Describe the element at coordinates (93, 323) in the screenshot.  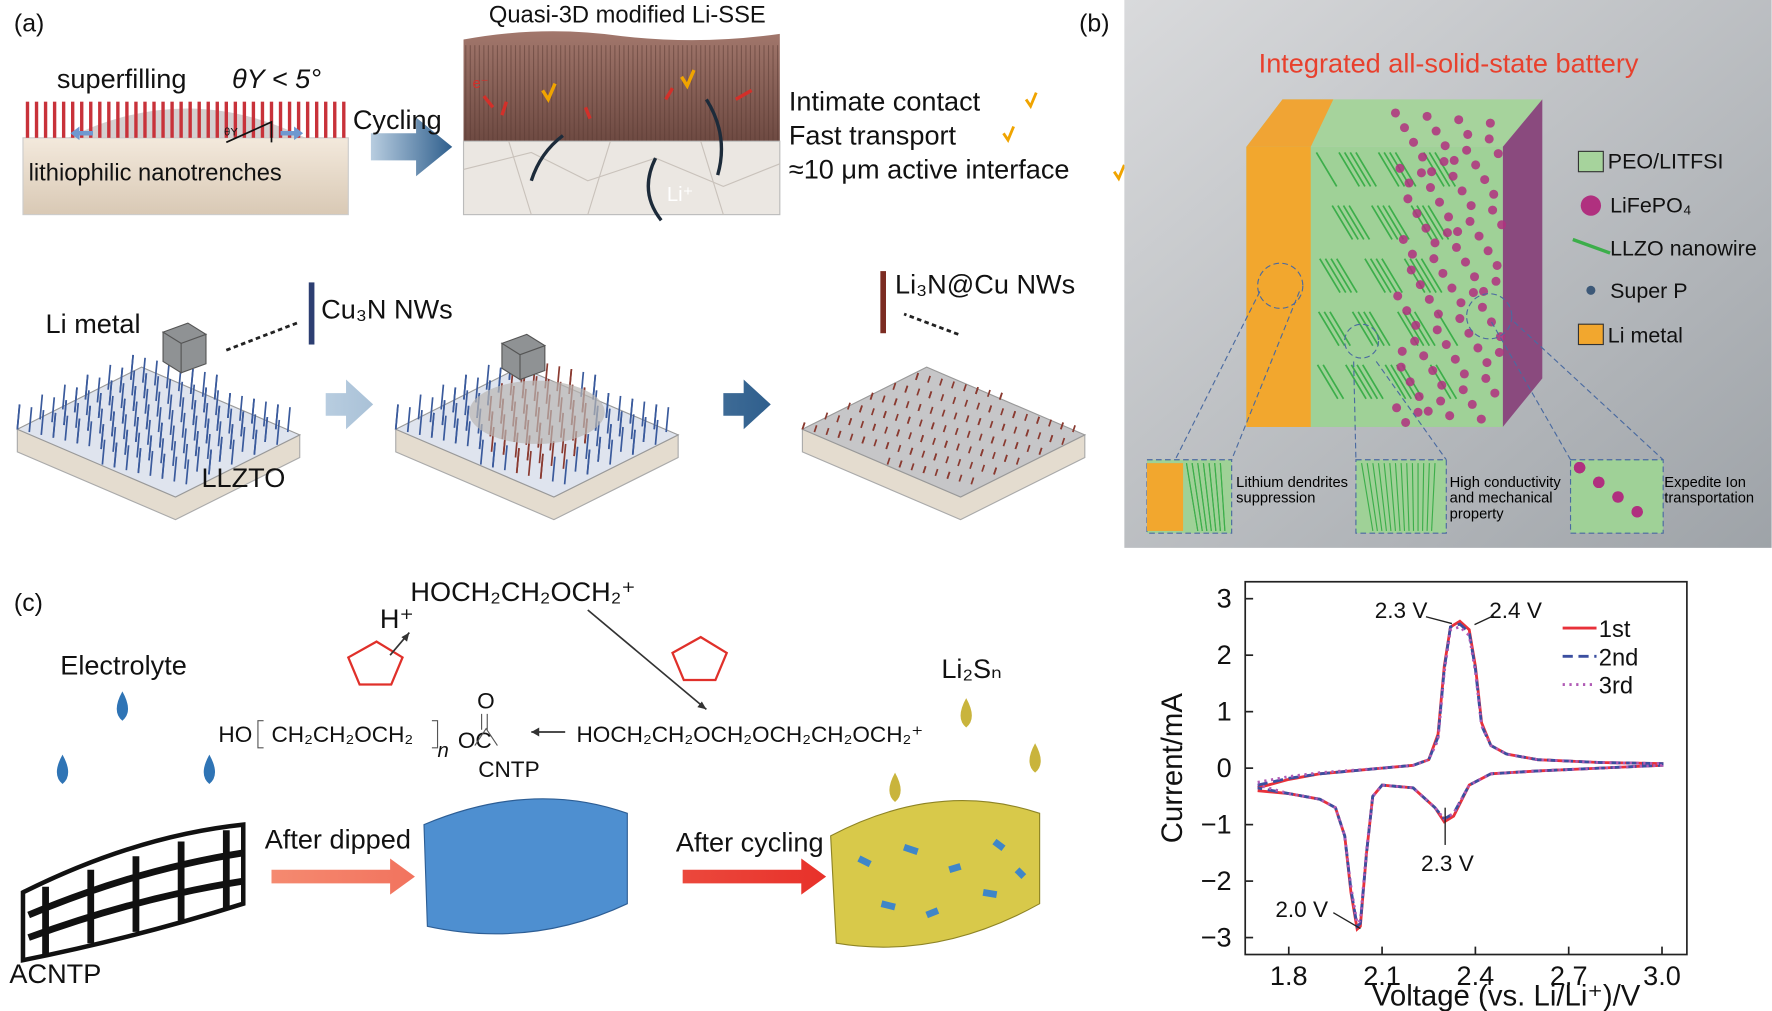
I see `li-metal: Li metal` at that location.